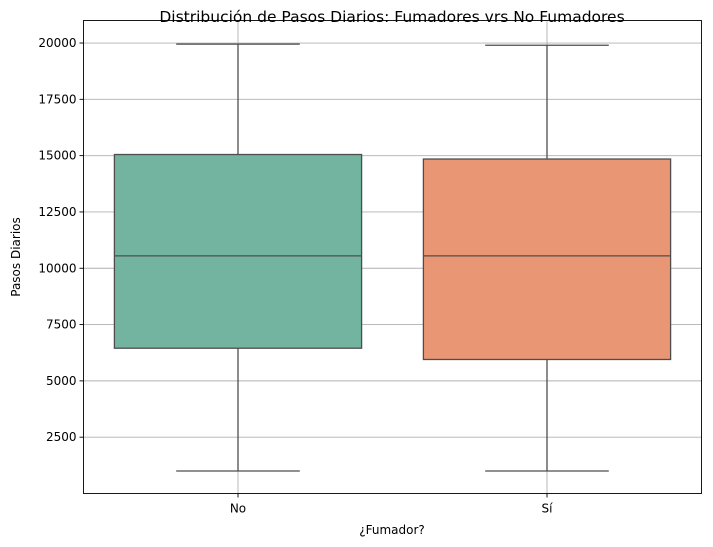  Describe the element at coordinates (392, 530) in the screenshot. I see `x-axis-label: ¿Fumador?` at that location.